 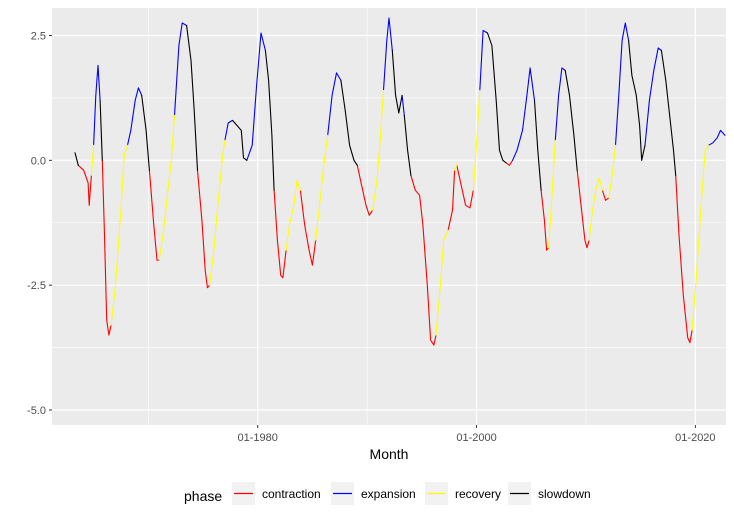 What do you see at coordinates (38, 36) in the screenshot?
I see `y-tick-label: 2.5` at bounding box center [38, 36].